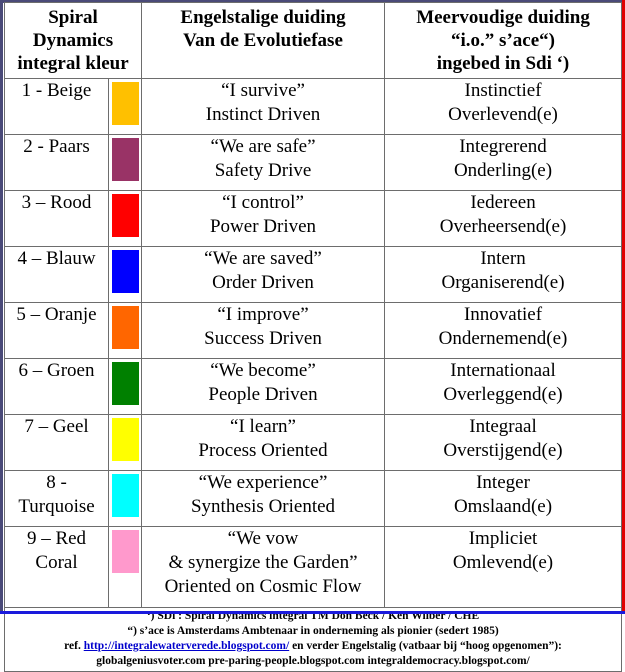 The height and width of the screenshot is (672, 625). I want to click on level-name: 8 - Turquoise, so click(56, 498).